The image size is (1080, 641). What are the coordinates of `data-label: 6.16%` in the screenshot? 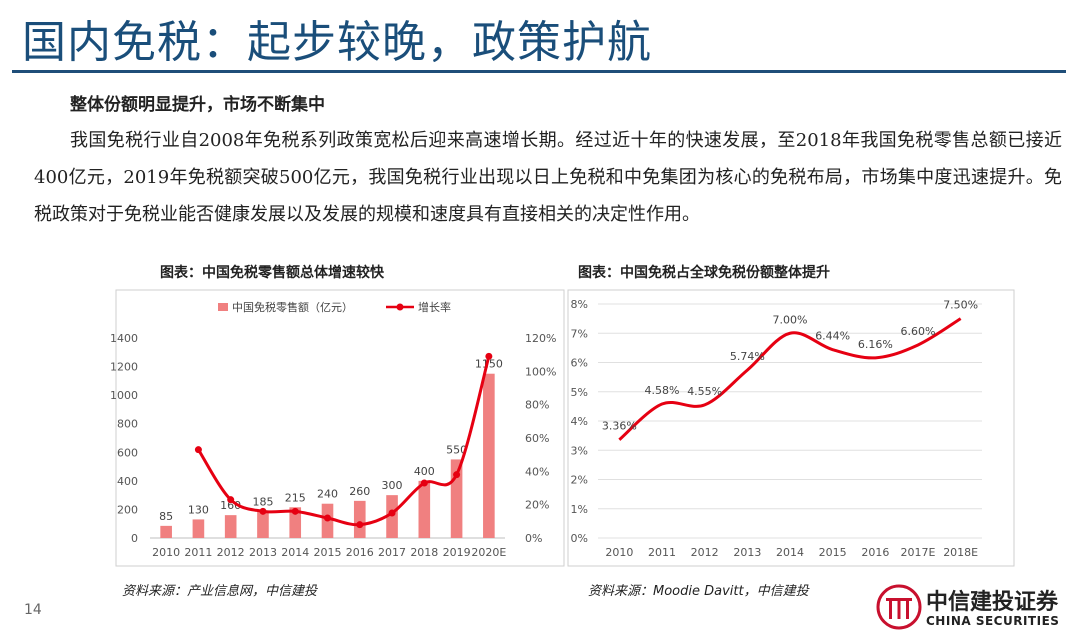 It's located at (875, 344).